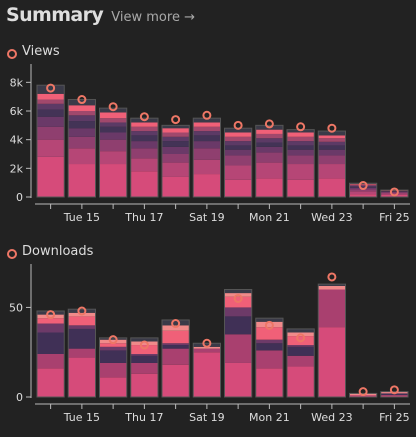 This screenshot has height=437, width=416. Describe the element at coordinates (100, 18) in the screenshot. I see `summary-header: Summary View more →` at that location.